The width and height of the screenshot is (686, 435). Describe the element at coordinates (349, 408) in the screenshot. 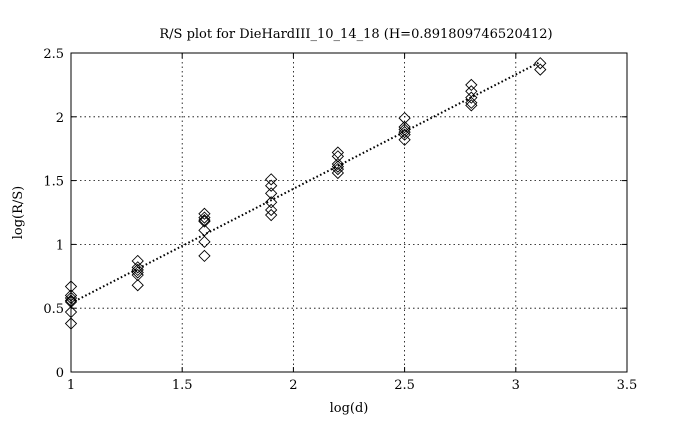

I see `x-axis-label: log(d)` at that location.